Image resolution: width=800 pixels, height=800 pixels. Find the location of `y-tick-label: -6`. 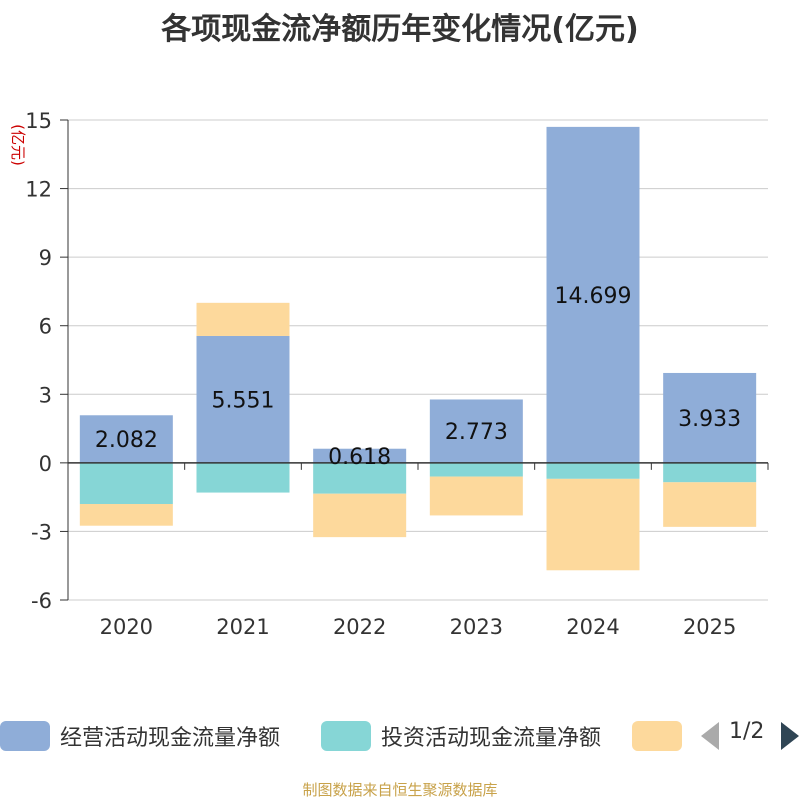

y-tick-label: -6 is located at coordinates (41, 601).